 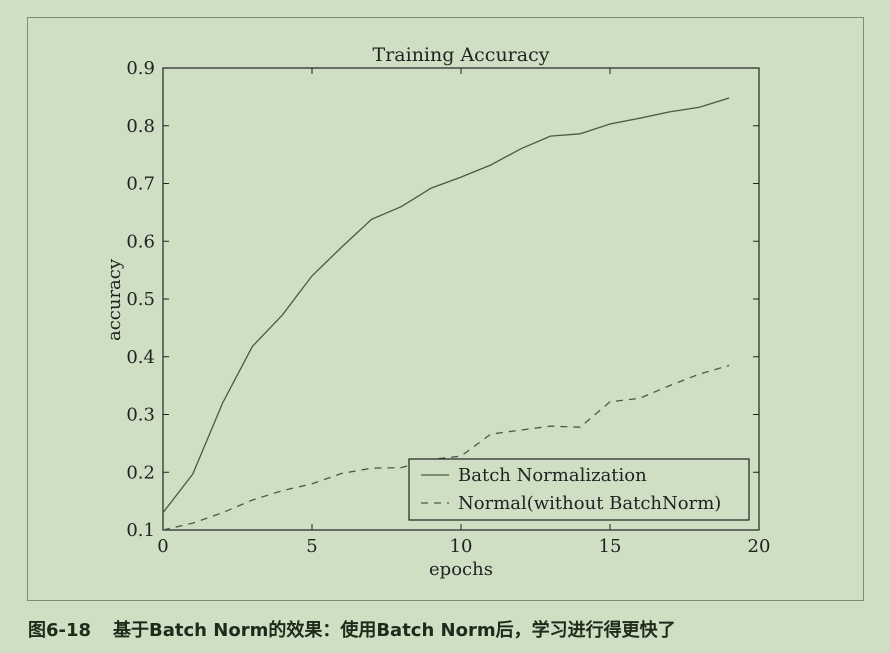 I want to click on x-axis-label: epochs, so click(x=461, y=569).